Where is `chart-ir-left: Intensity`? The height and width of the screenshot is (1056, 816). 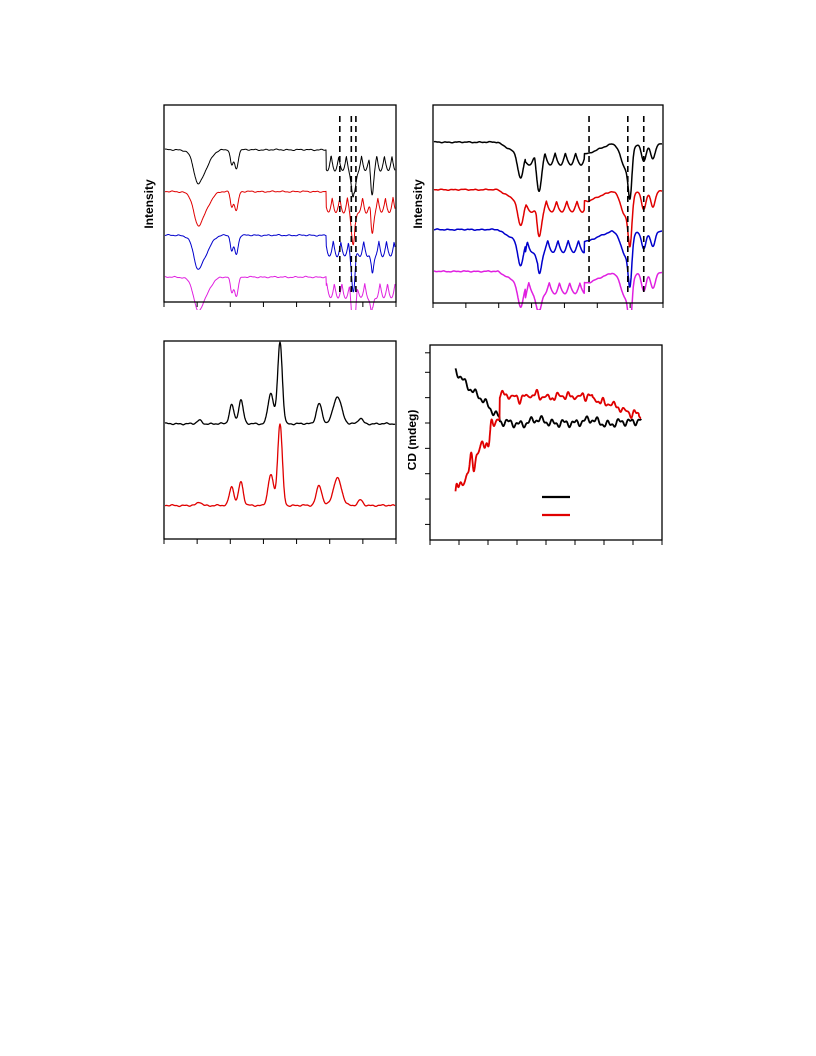
chart-ir-left: Intensity is located at coordinates (269, 207).